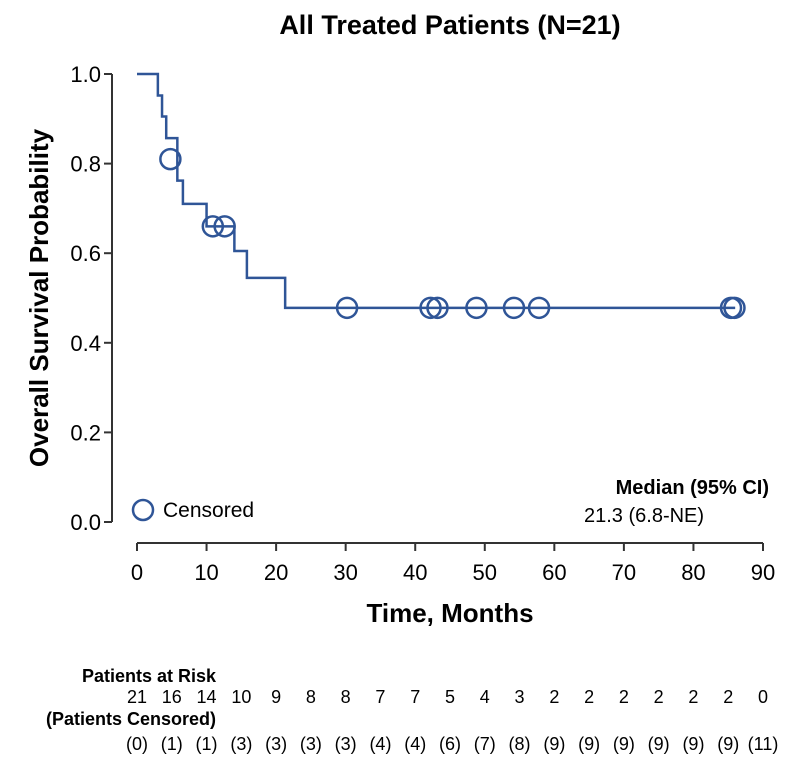 The width and height of the screenshot is (800, 767). Describe the element at coordinates (206, 572) in the screenshot. I see `x-tick-label: 10` at that location.